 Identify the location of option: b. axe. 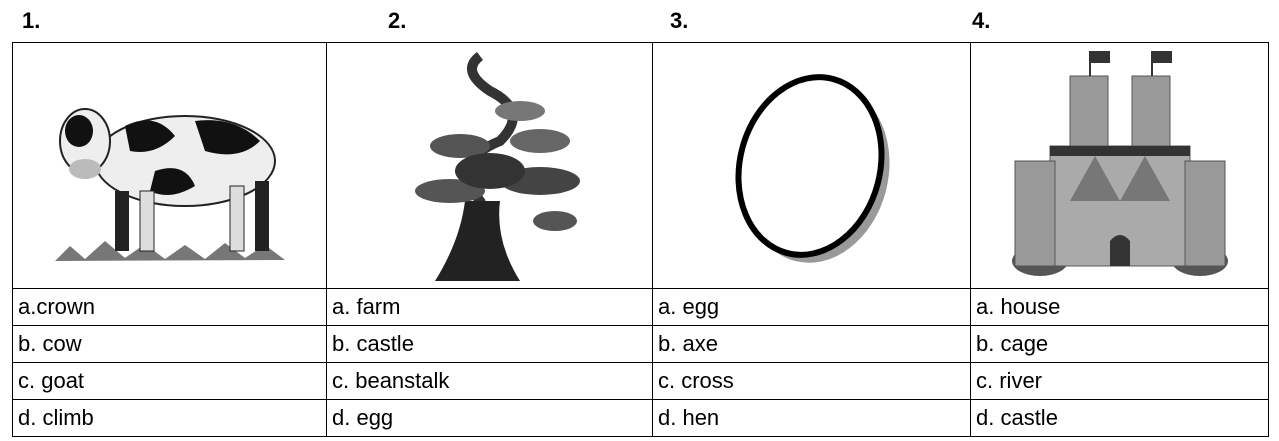
(811, 344).